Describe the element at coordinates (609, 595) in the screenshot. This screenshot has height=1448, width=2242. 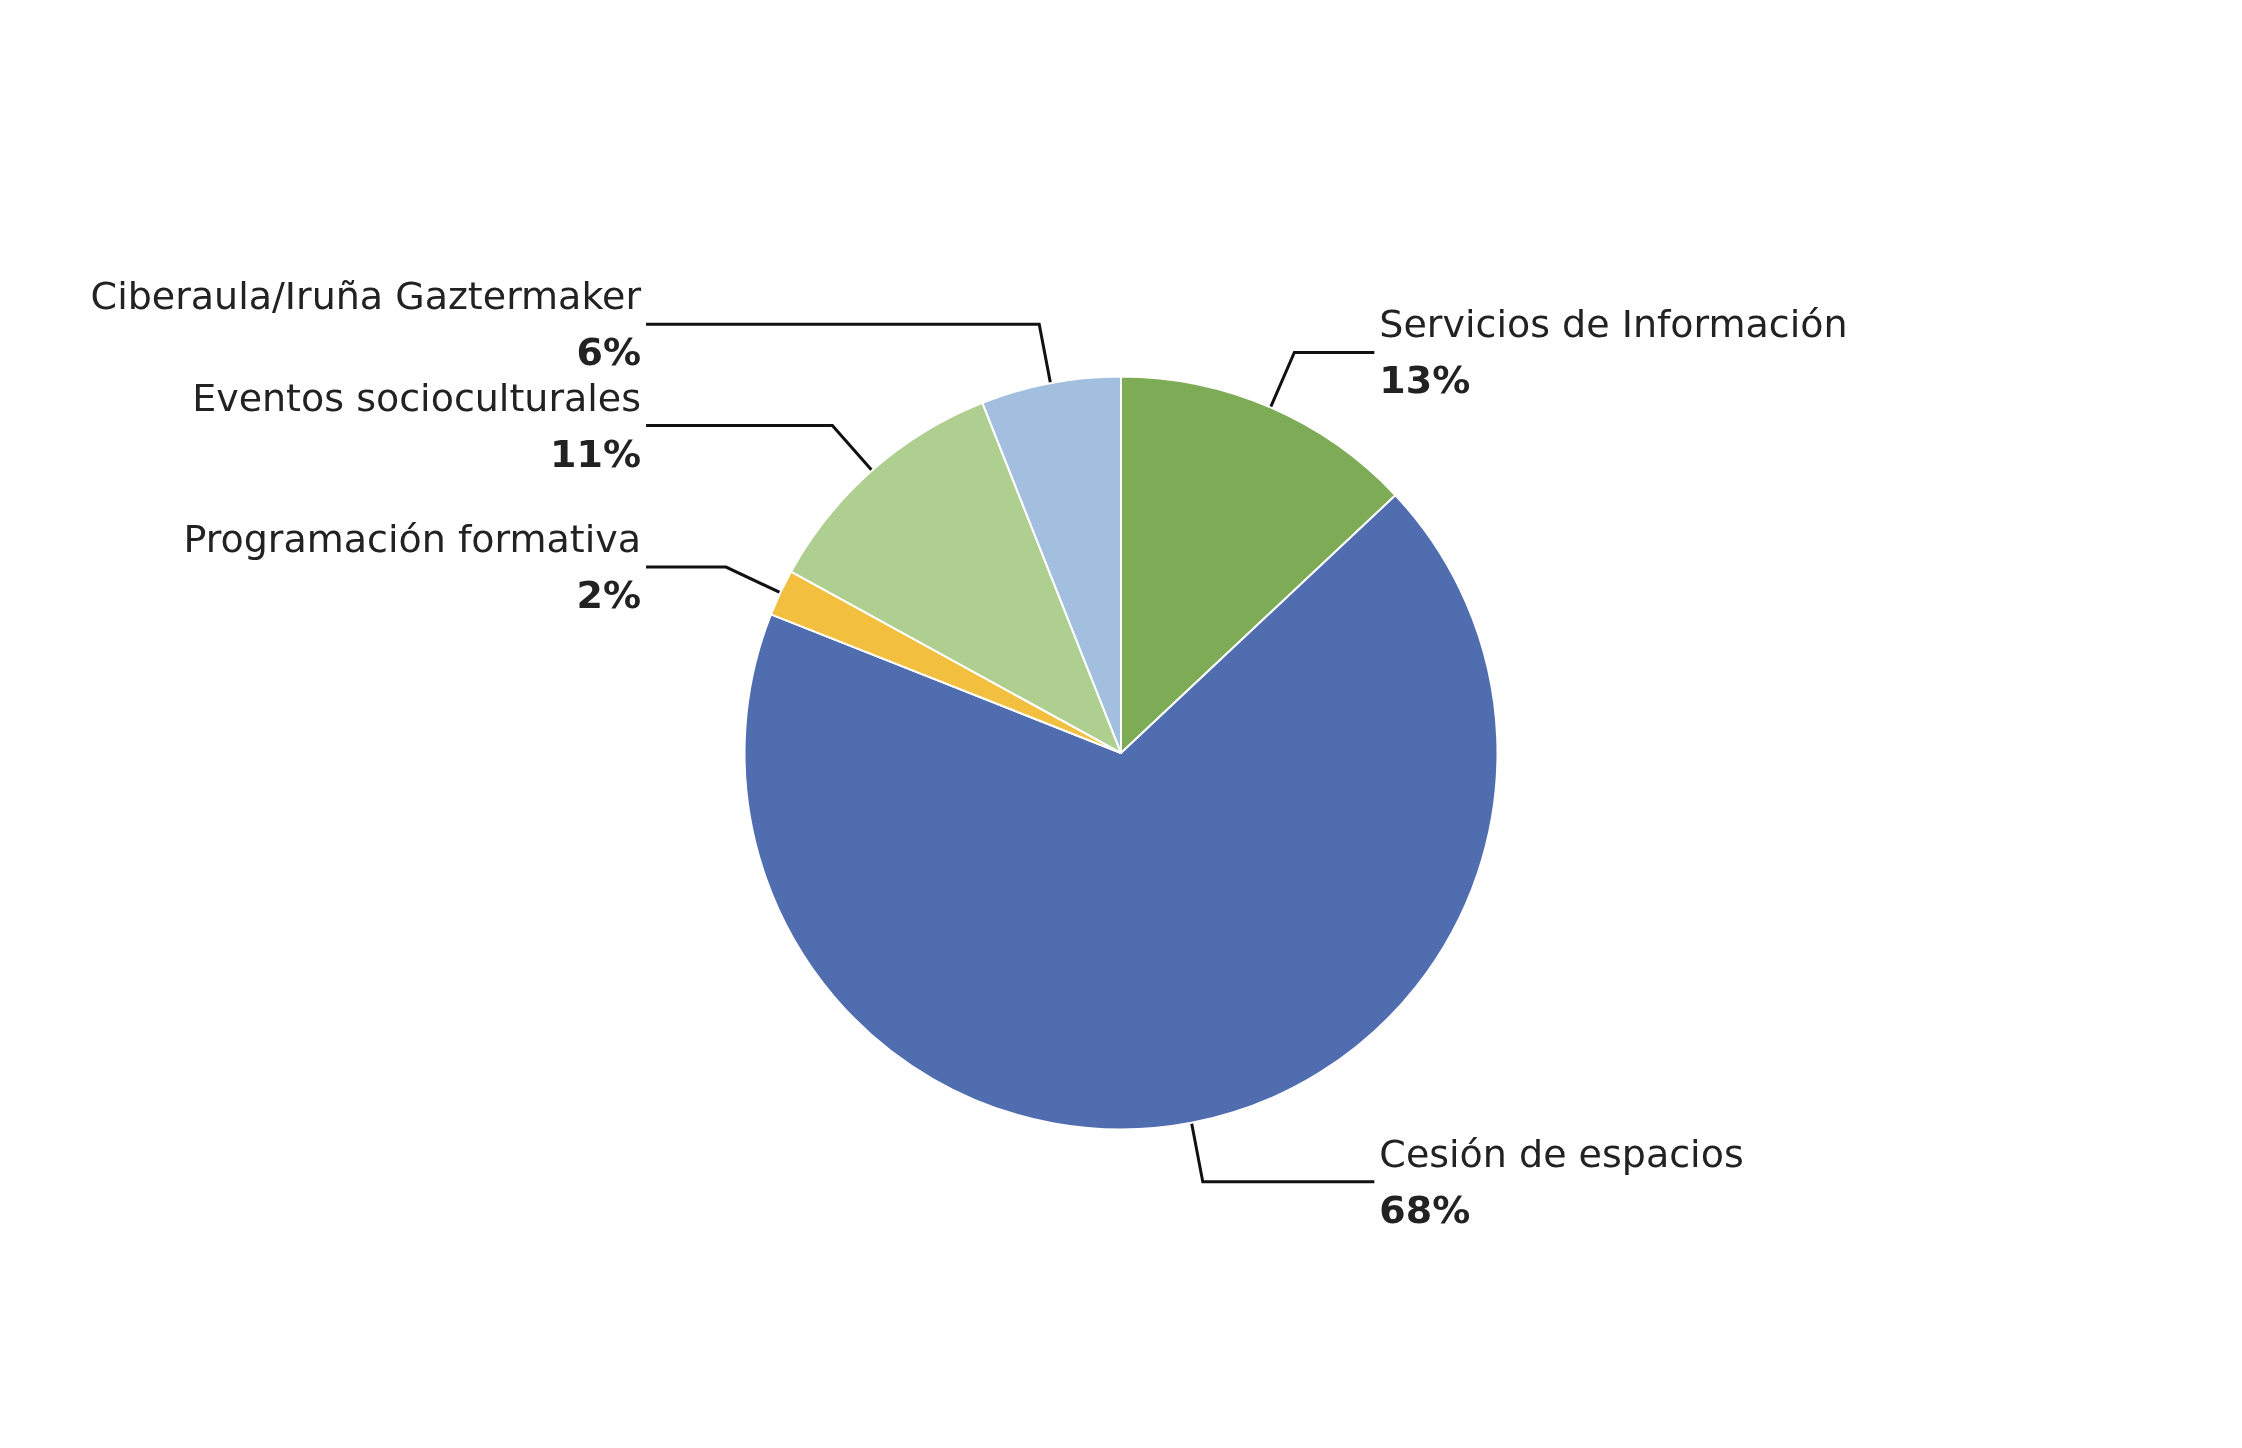
I see `data-label: 2%` at that location.